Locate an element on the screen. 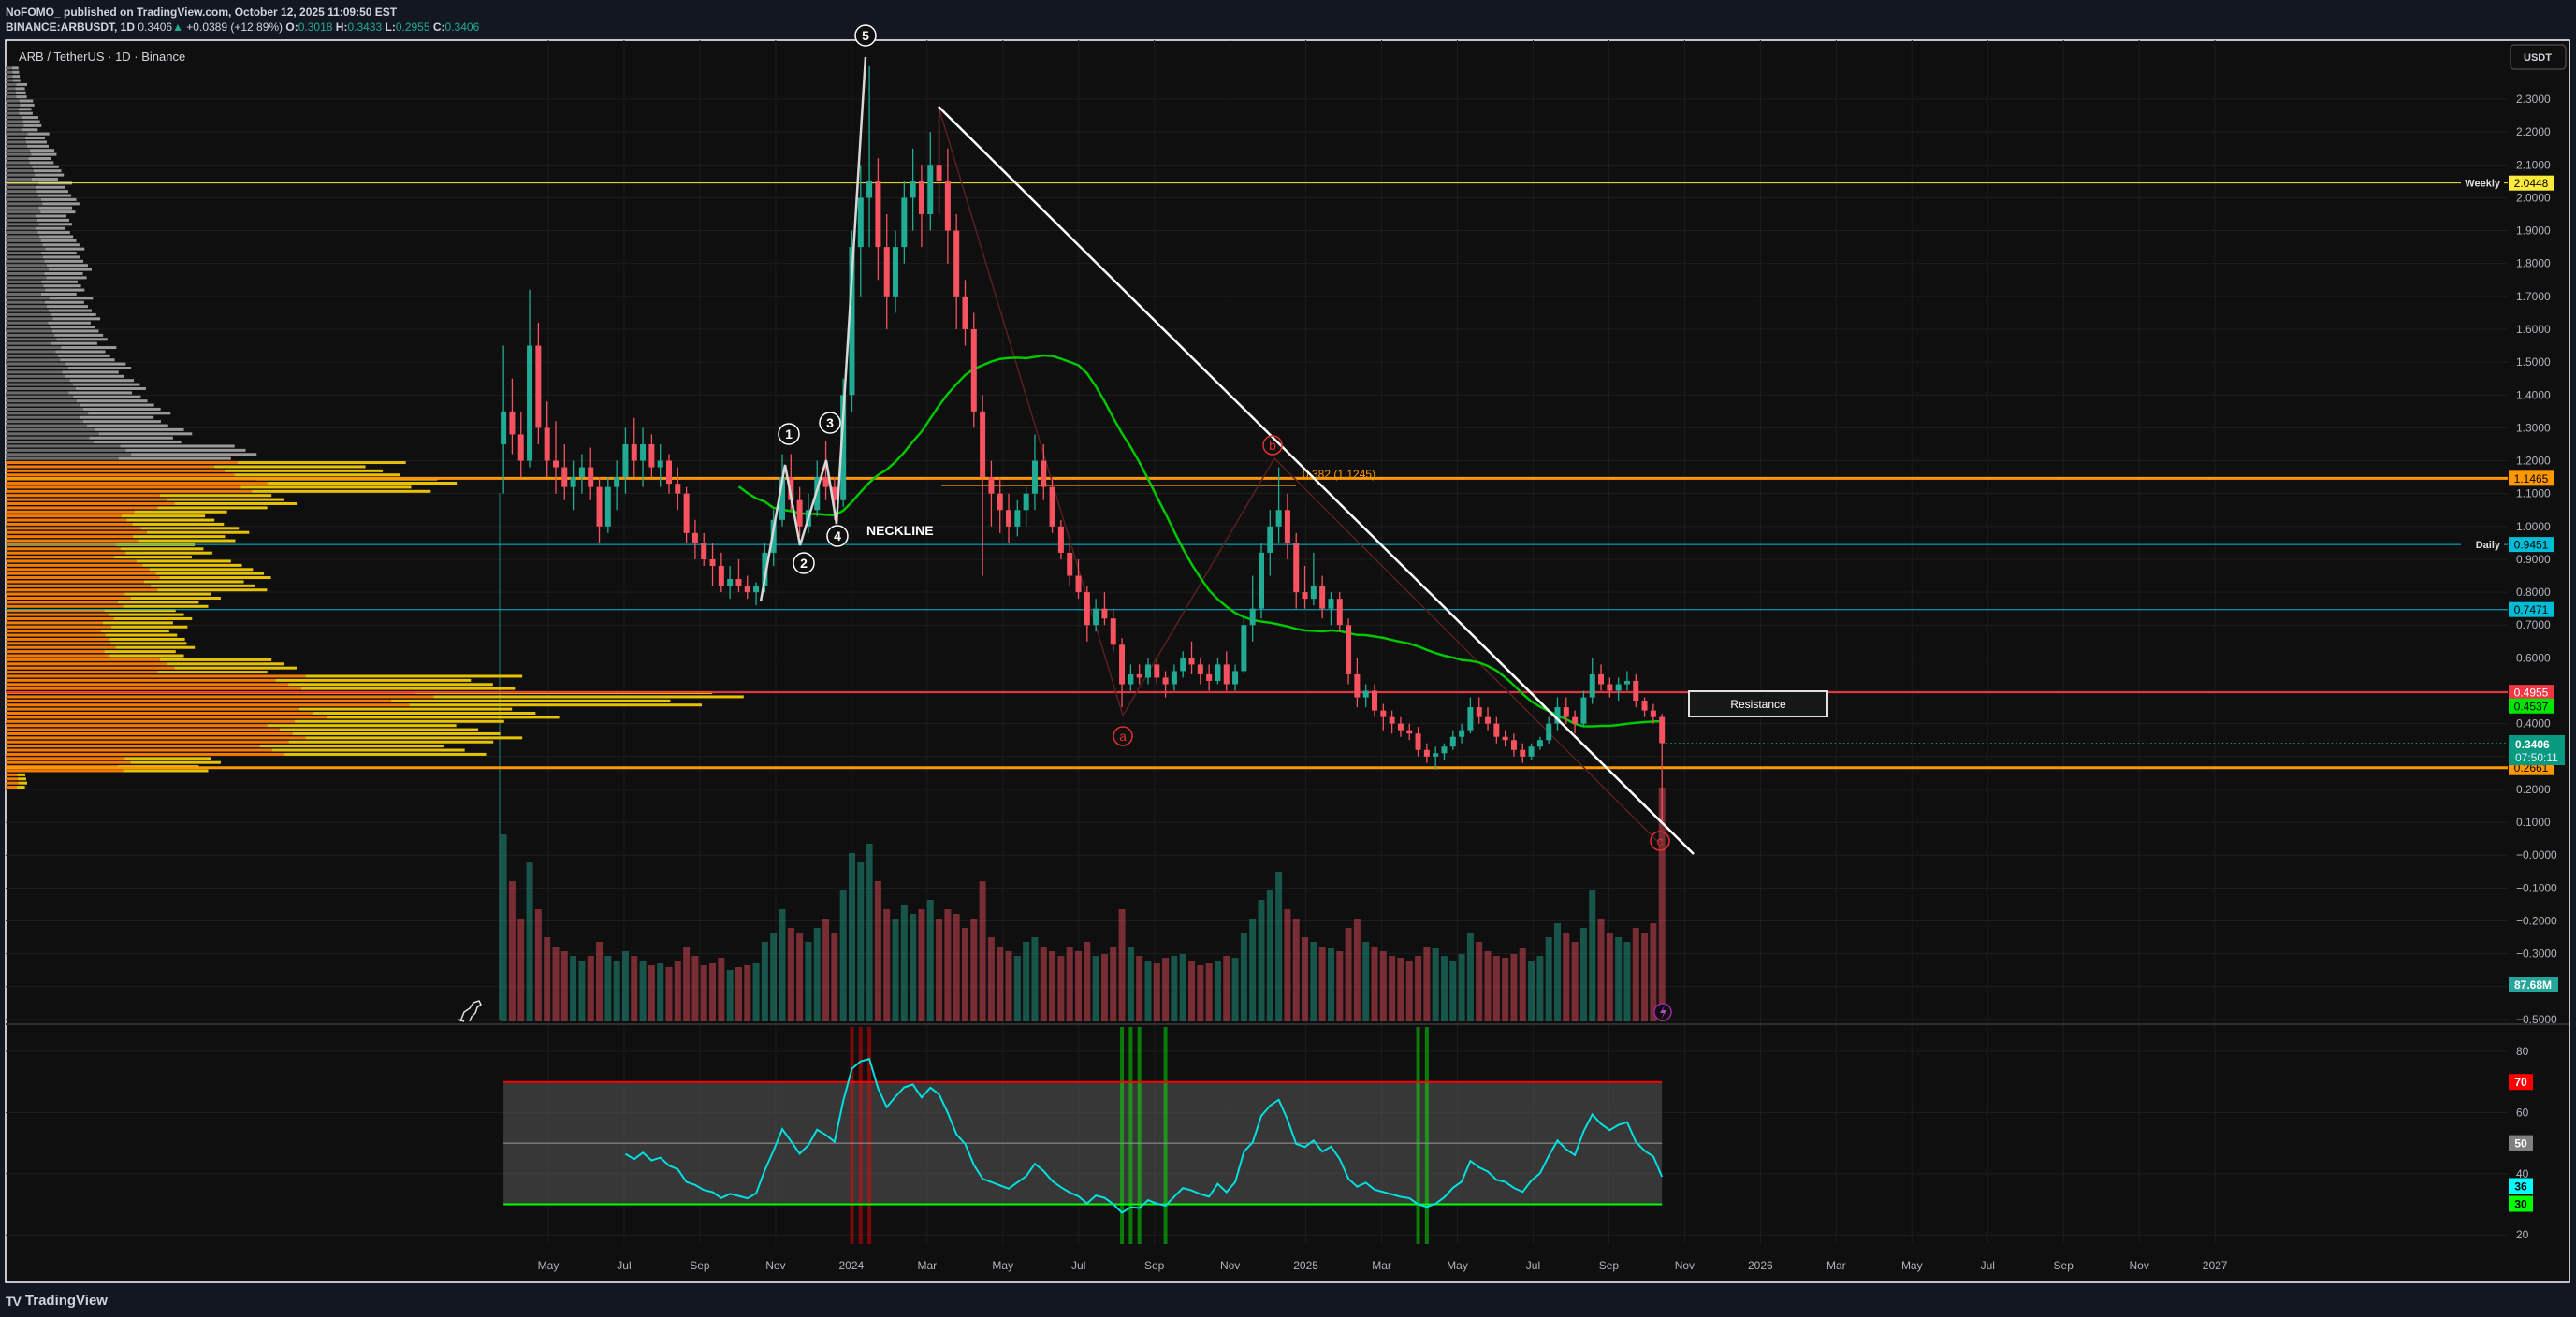 This screenshot has width=2576, height=1317. price-tick: 1.6000 is located at coordinates (2533, 329).